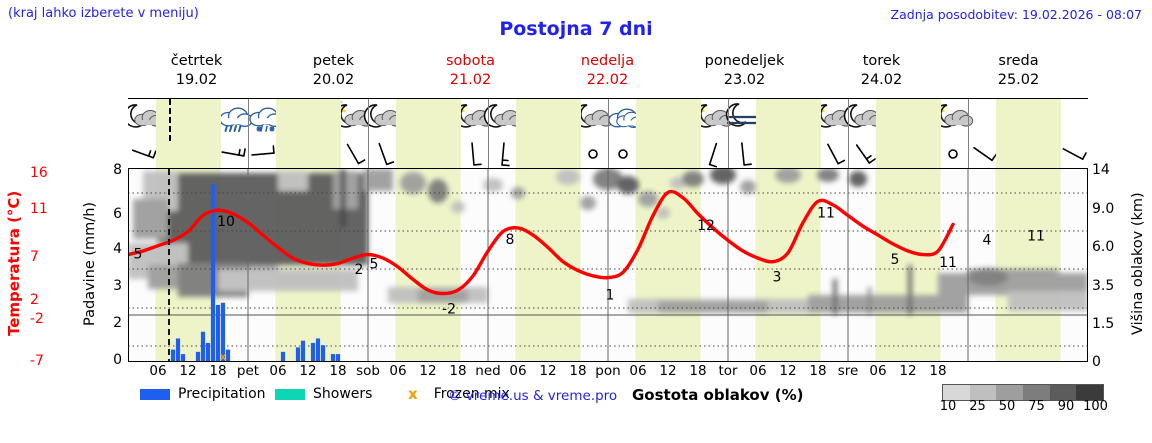 This screenshot has width=1152, height=443. I want to click on day-name-3: nedelja, so click(607, 61).